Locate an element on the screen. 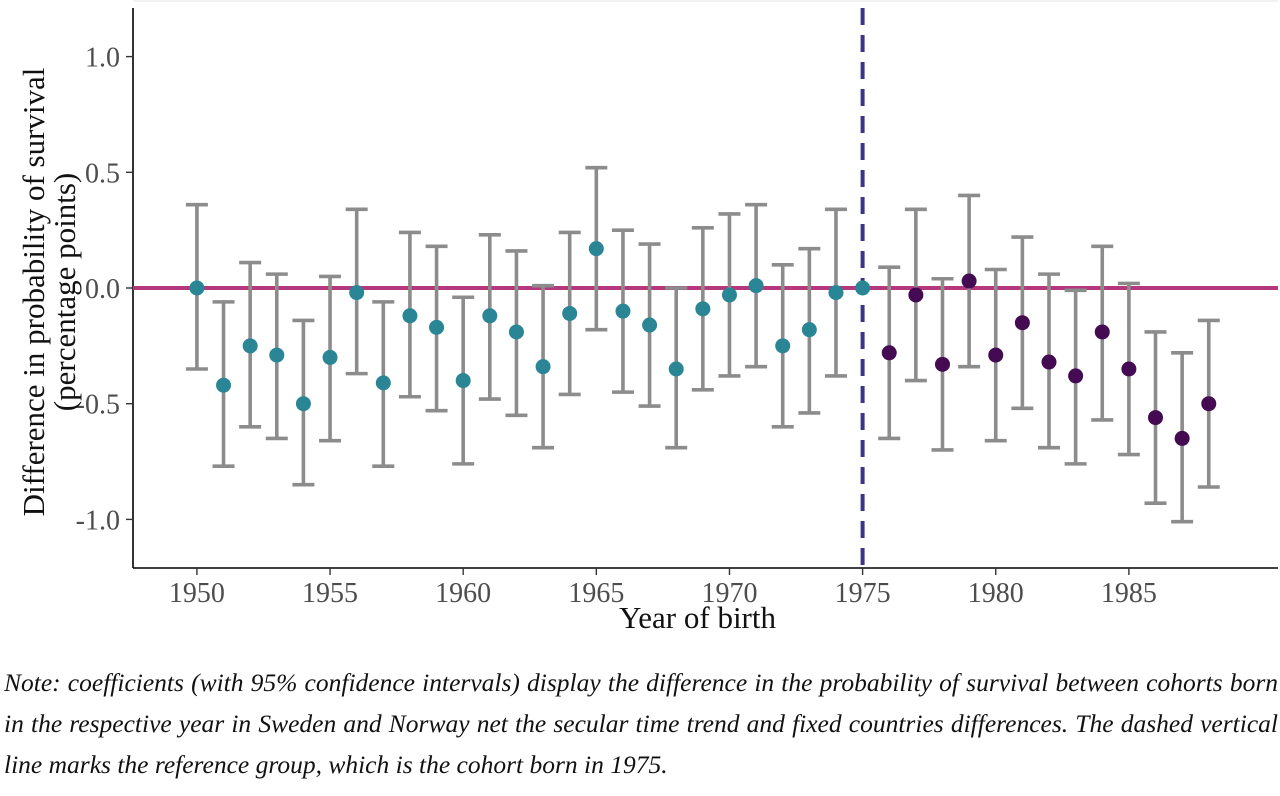  y-tick-label: -1.0 is located at coordinates (98, 520).